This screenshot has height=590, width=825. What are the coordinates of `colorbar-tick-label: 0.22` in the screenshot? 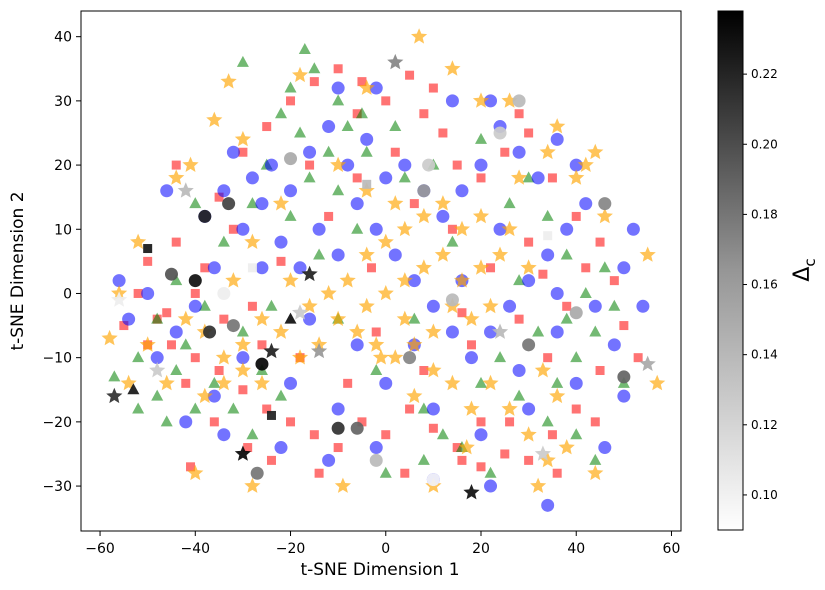 It's located at (764, 74).